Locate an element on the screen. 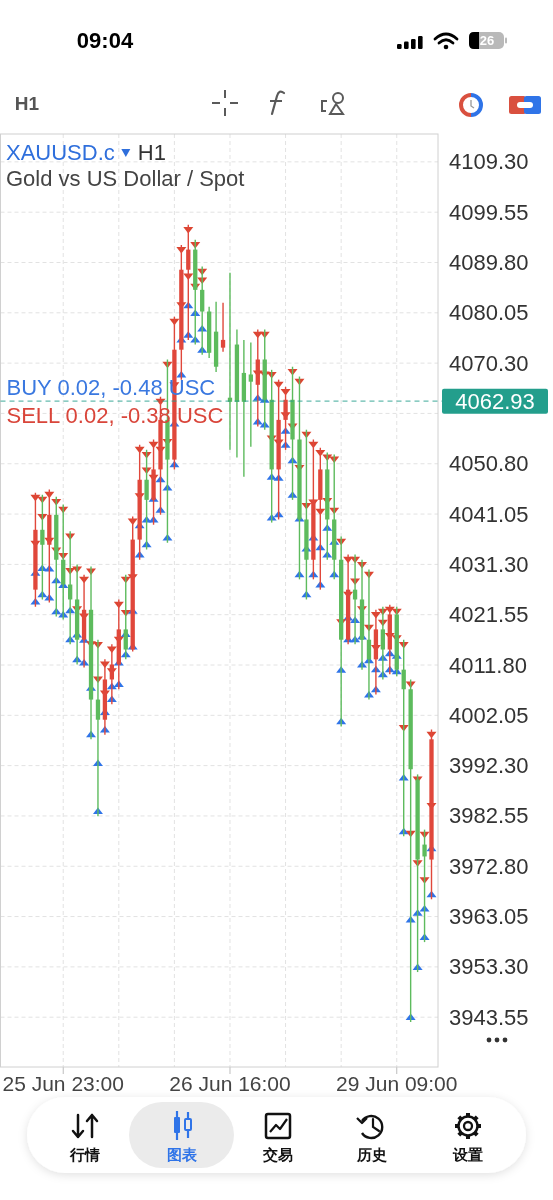  y-tick-label: 4070.30 is located at coordinates (489, 363).